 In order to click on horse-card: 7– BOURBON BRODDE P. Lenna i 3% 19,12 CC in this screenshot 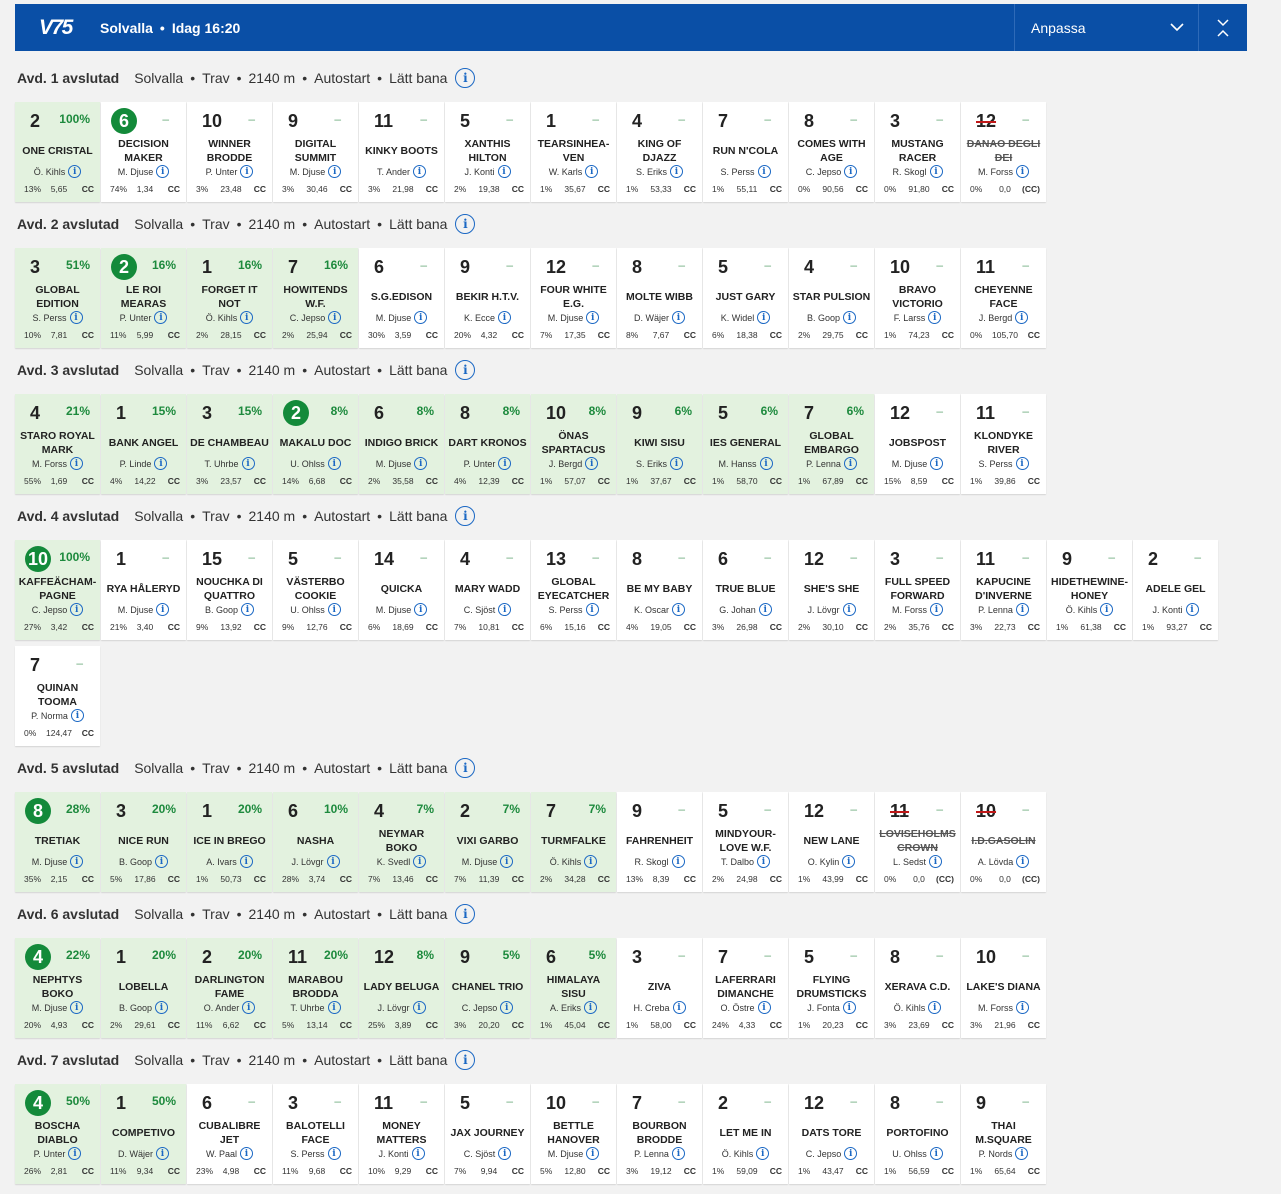, I will do `click(659, 1134)`.